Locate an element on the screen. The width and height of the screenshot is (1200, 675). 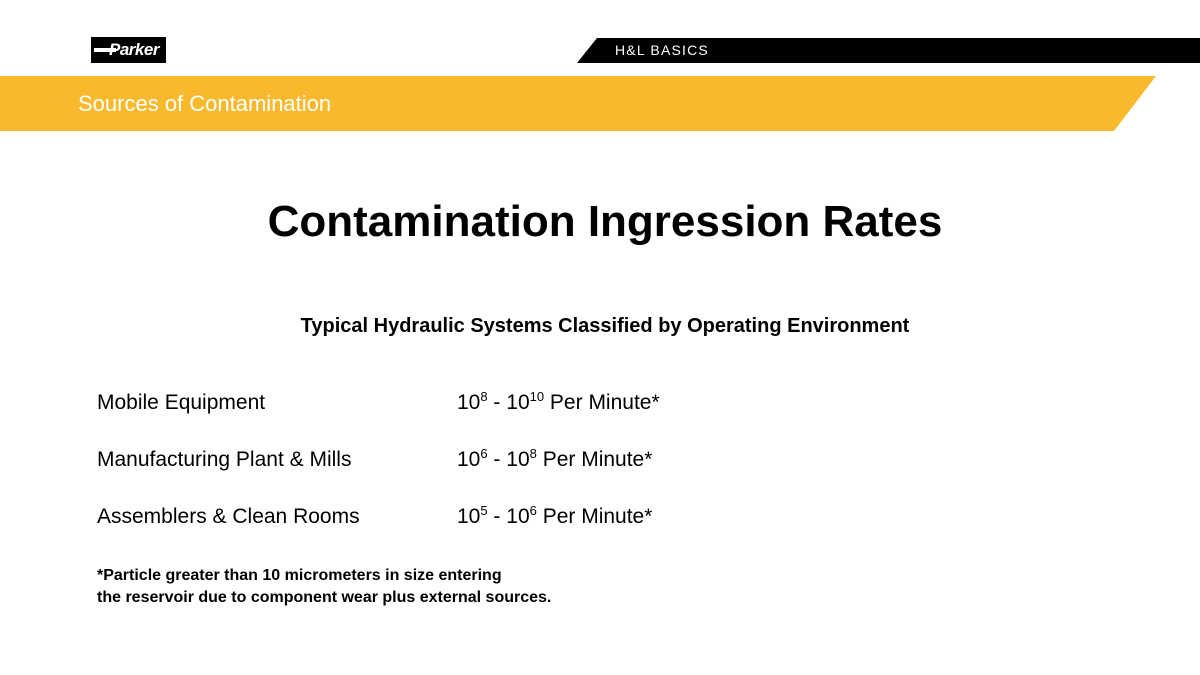
page-title: Contamination Ingression Rates is located at coordinates (605, 221).